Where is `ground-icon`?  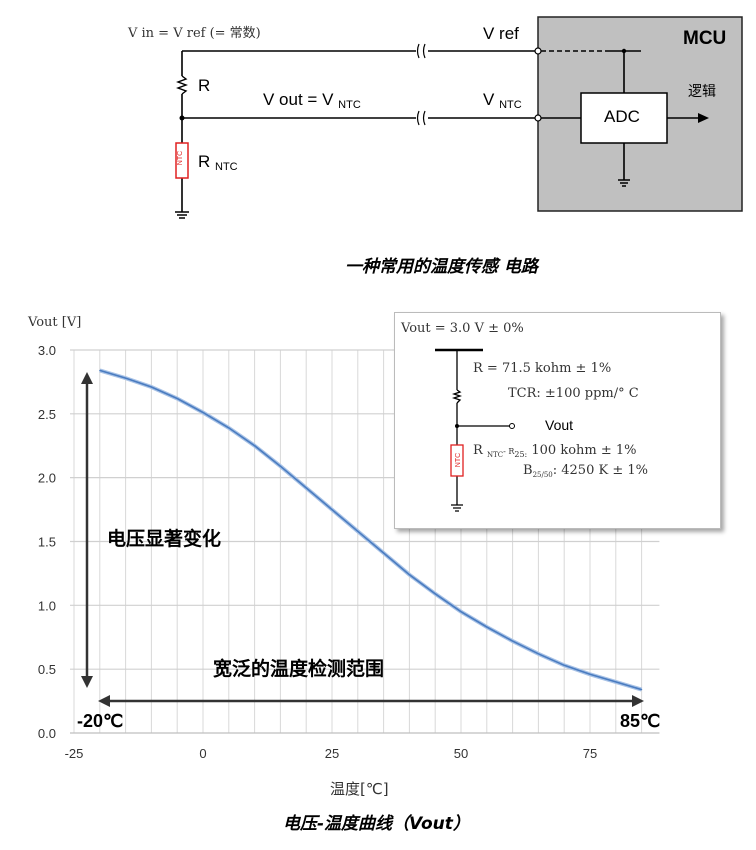 ground-icon is located at coordinates (182, 215).